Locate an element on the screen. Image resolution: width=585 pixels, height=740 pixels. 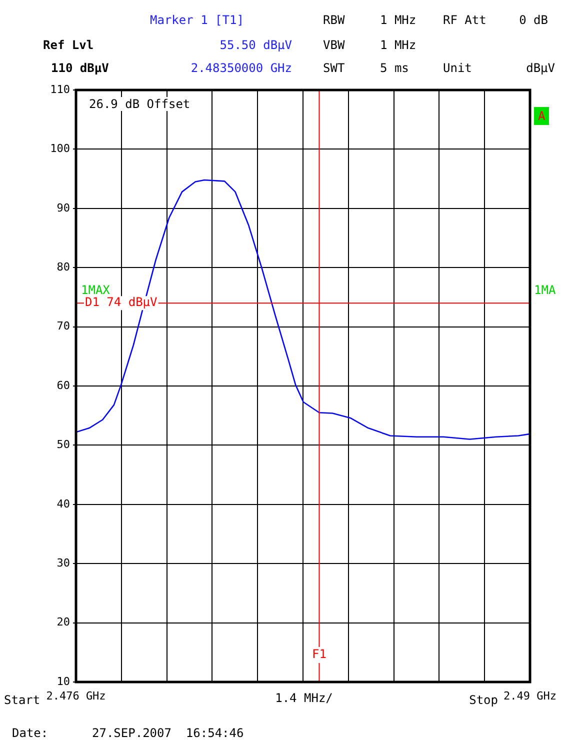
x-axis-title: 1.4 MHz/ is located at coordinates (304, 698).